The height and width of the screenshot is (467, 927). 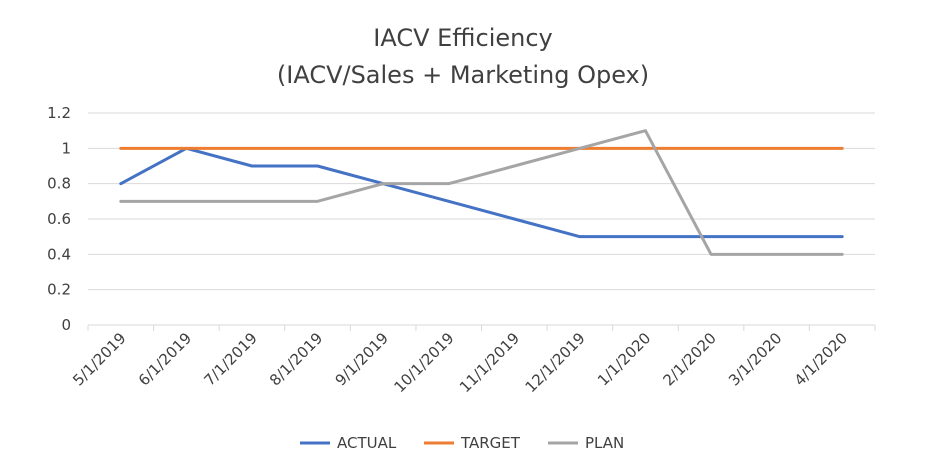 What do you see at coordinates (463, 75) in the screenshot?
I see `chart-subtitle: (IACV/Sales + Marketing Opex)` at bounding box center [463, 75].